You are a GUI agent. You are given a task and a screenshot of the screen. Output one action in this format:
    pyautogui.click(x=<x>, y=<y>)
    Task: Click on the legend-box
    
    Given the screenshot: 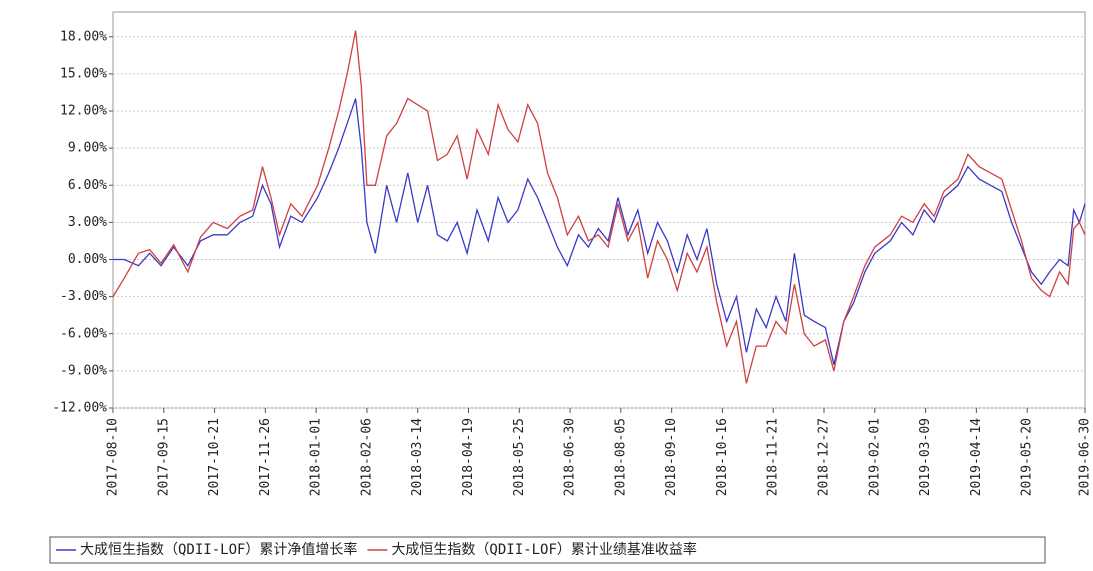 What is the action you would take?
    pyautogui.click(x=547, y=550)
    